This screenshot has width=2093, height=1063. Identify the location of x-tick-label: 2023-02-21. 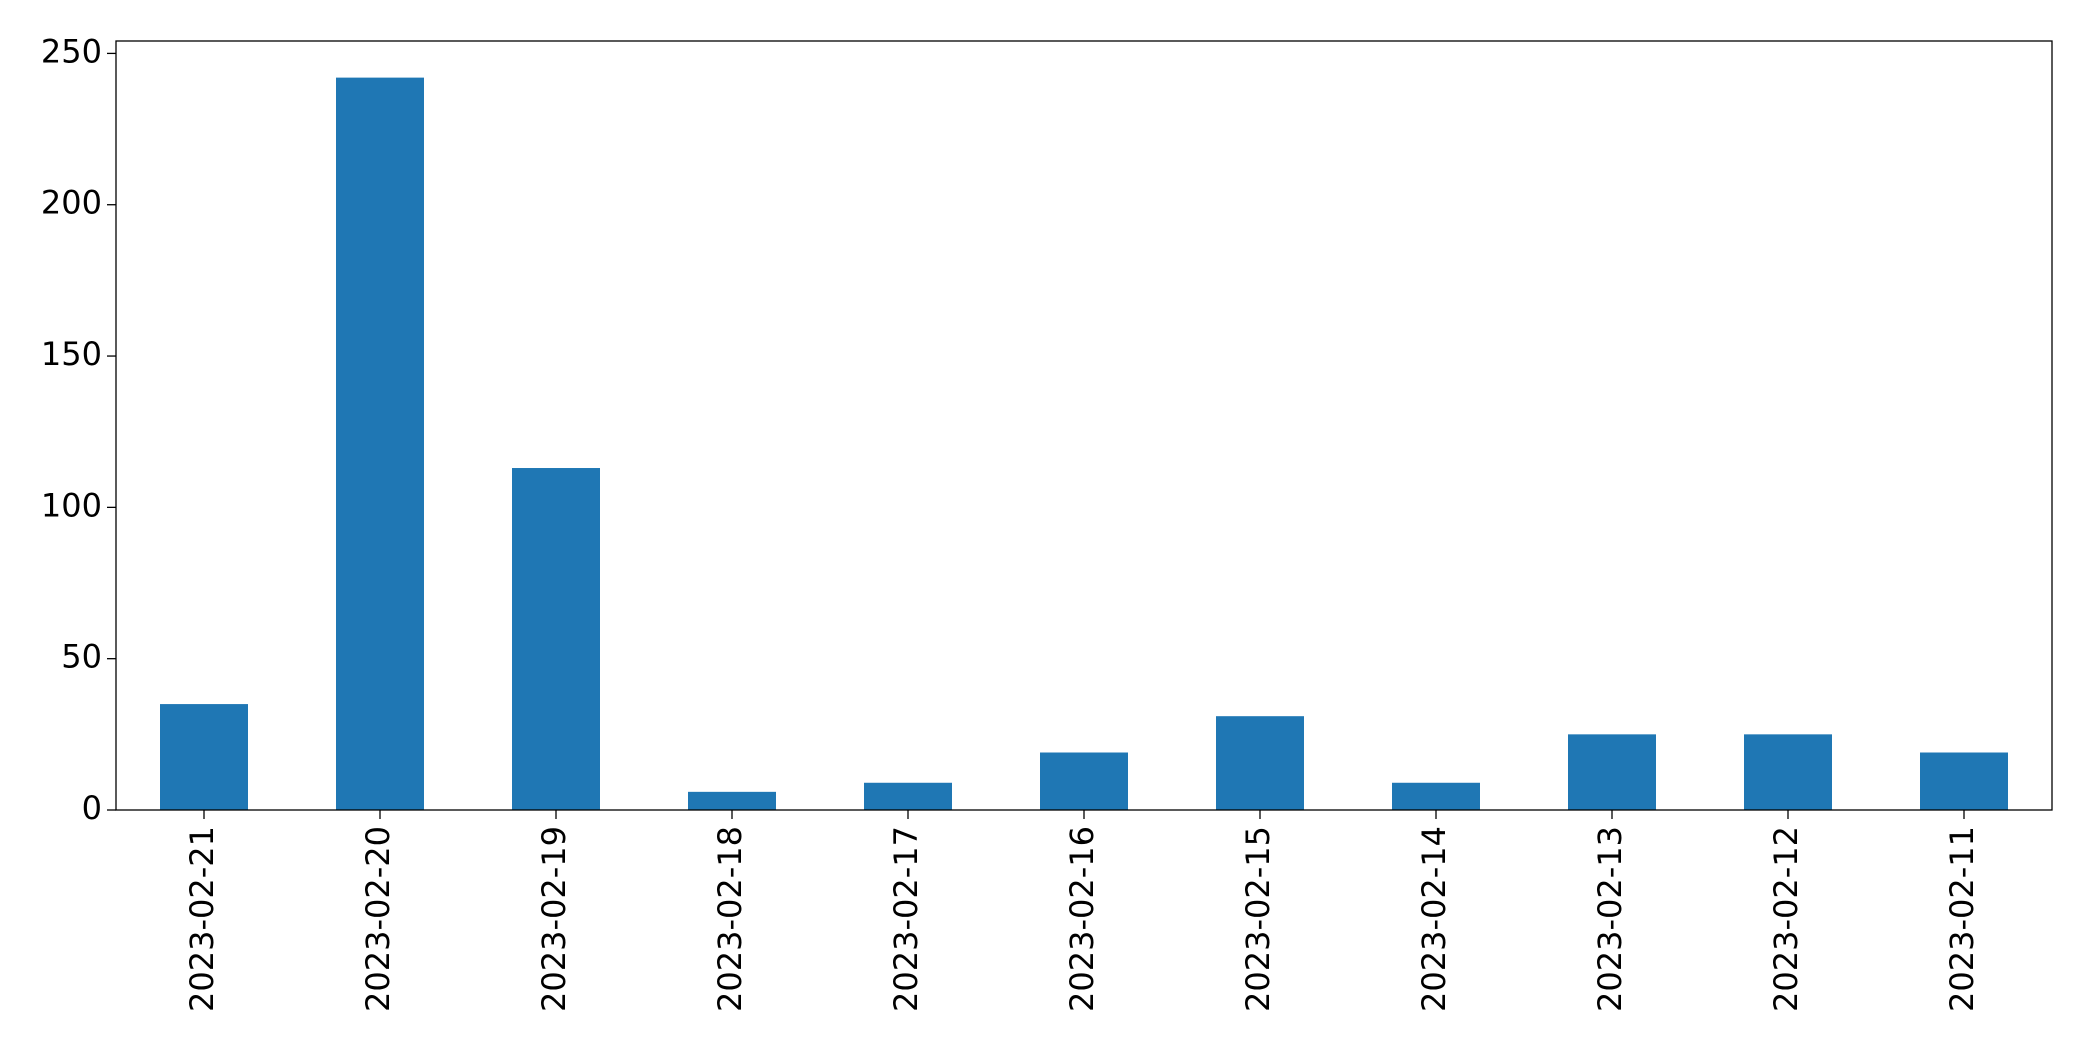
(202, 919).